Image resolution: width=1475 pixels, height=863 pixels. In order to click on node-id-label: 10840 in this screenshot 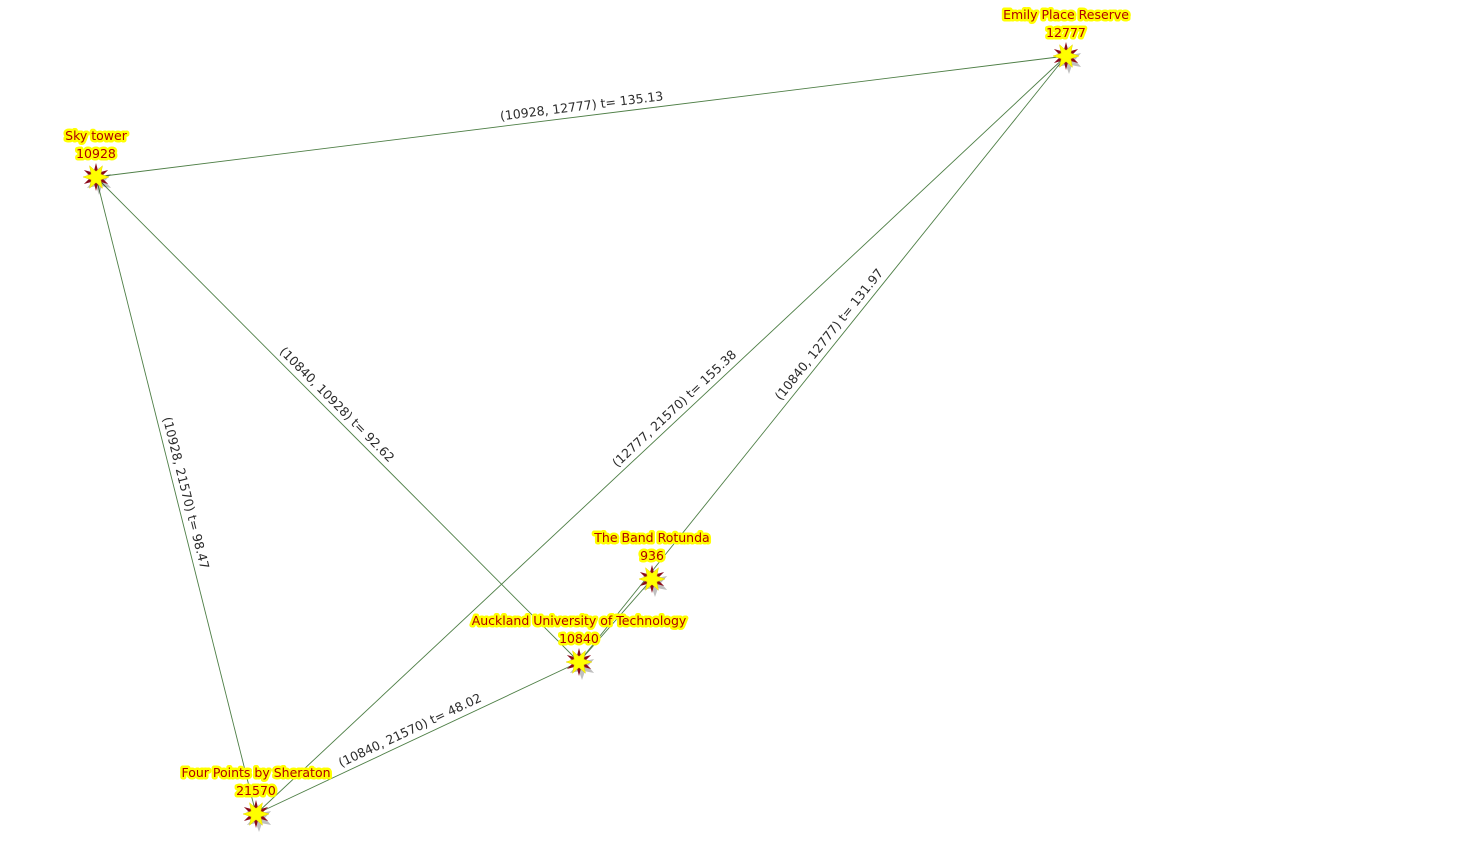, I will do `click(579, 638)`.